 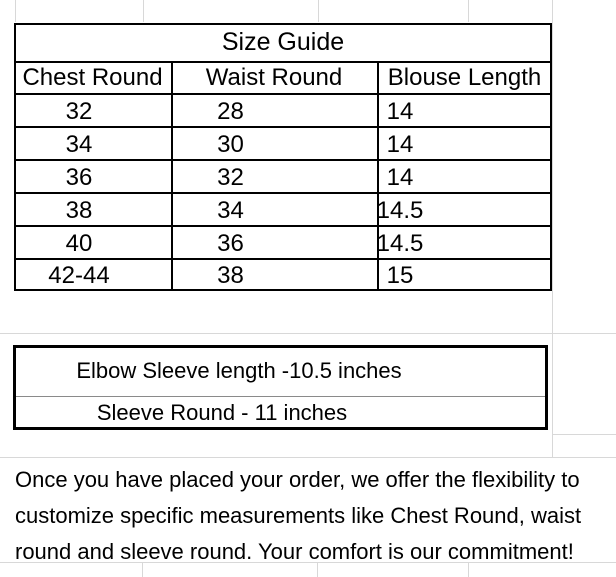 What do you see at coordinates (92, 77) in the screenshot?
I see `column-header-chest: Chest Round` at bounding box center [92, 77].